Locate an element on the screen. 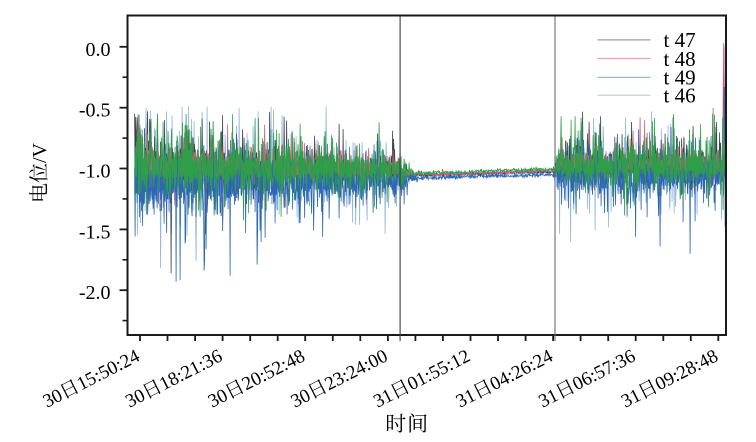 The image size is (756, 442). svg-text: t 47 is located at coordinates (680, 40).